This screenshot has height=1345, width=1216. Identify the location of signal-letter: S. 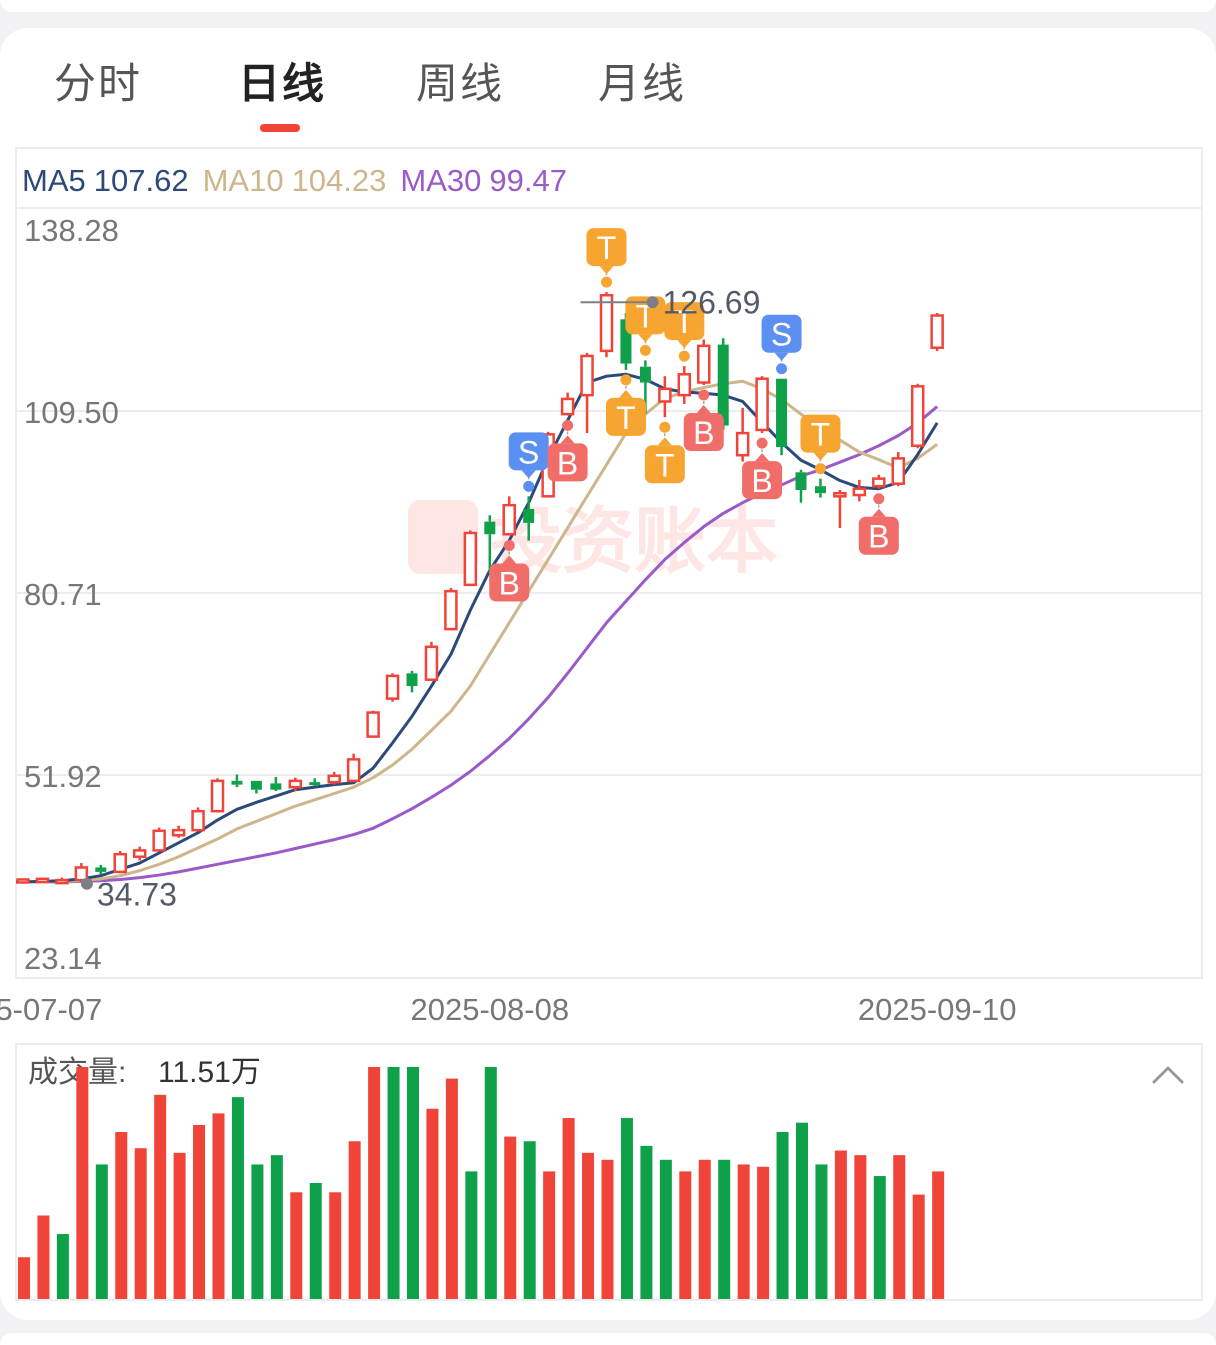
(528, 452).